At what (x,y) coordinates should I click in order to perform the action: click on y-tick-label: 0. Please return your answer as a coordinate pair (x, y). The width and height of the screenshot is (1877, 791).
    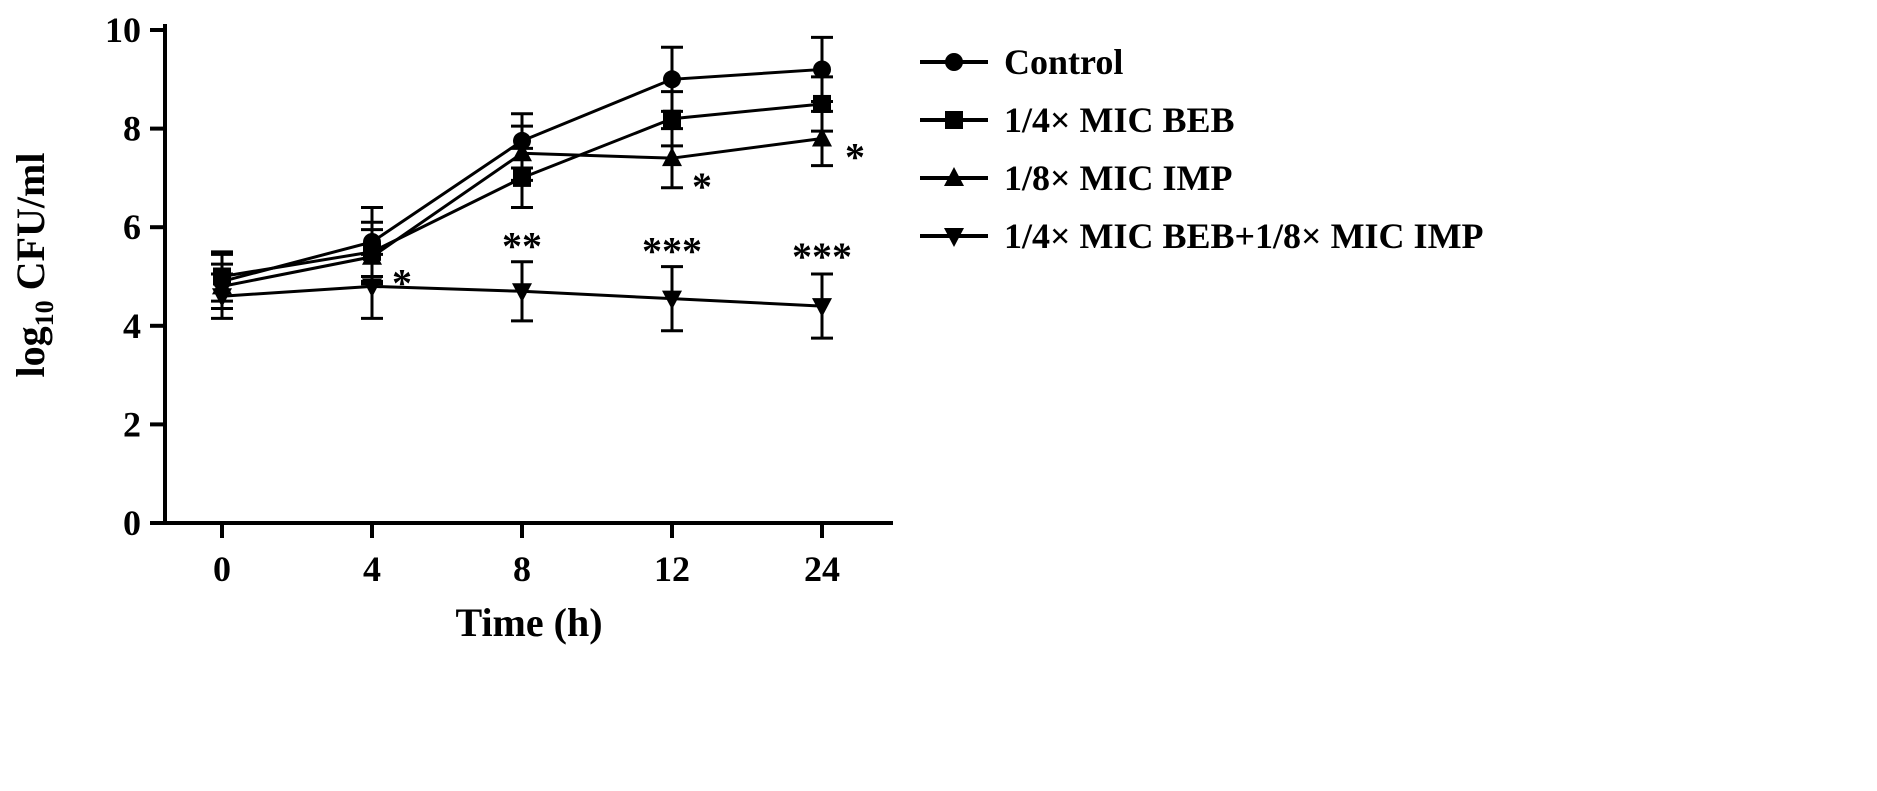
    Looking at the image, I should click on (132, 523).